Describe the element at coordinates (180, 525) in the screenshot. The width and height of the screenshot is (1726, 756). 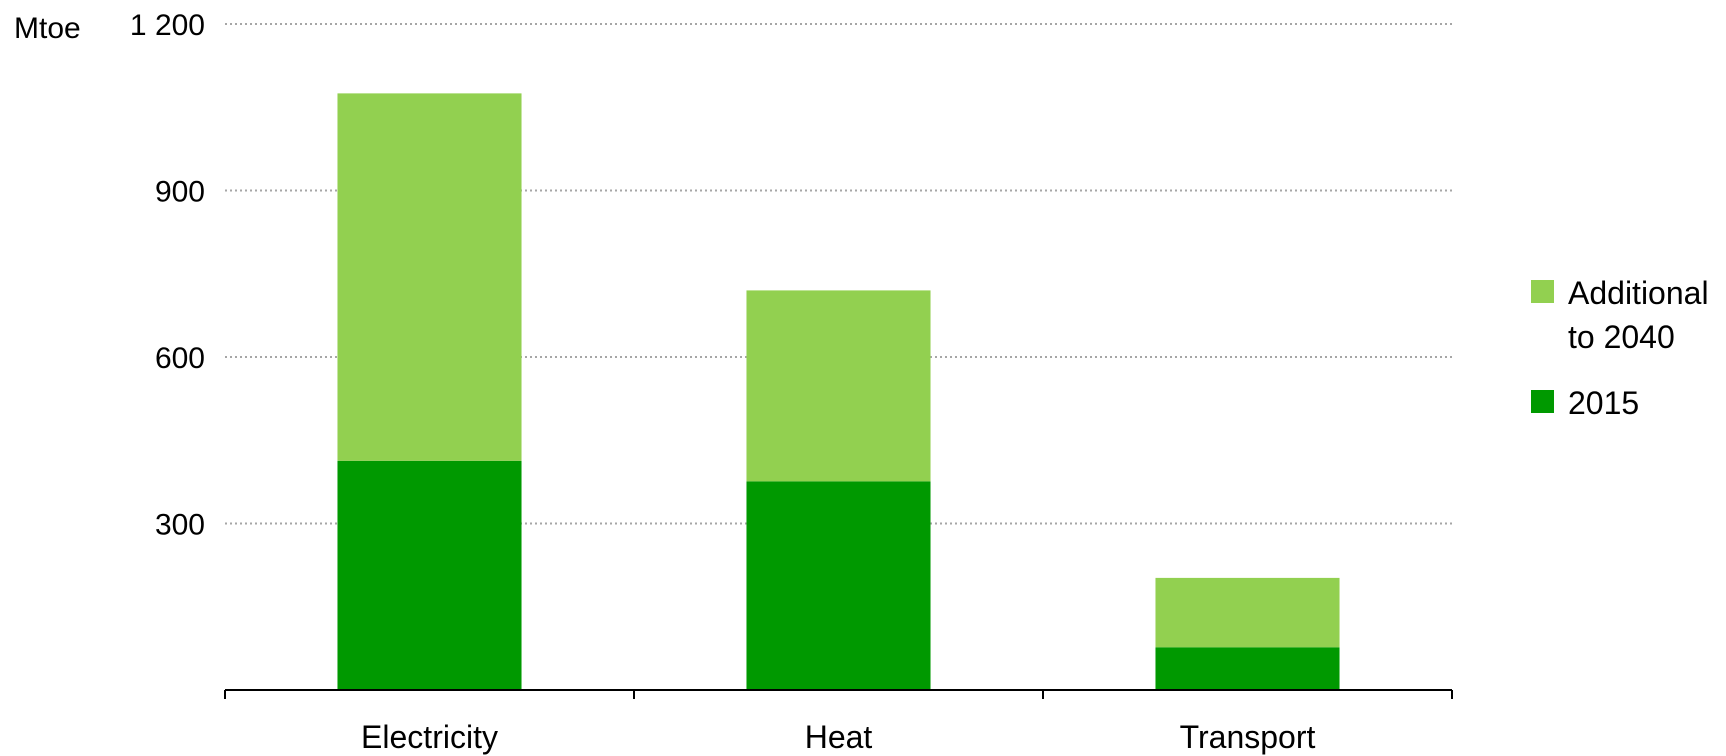
I see `y-tick-label: 300` at that location.